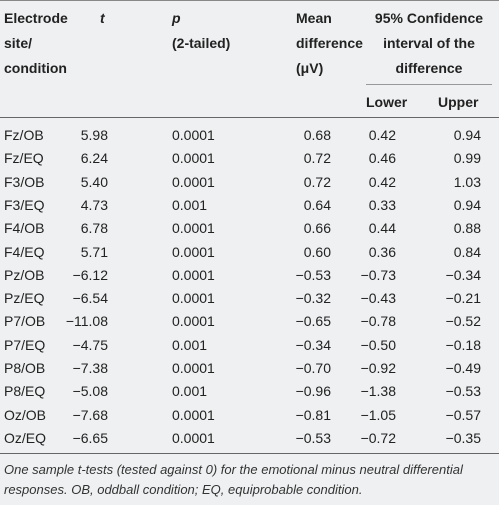 This screenshot has height=505, width=499. I want to click on subheader: Lower, so click(387, 102).